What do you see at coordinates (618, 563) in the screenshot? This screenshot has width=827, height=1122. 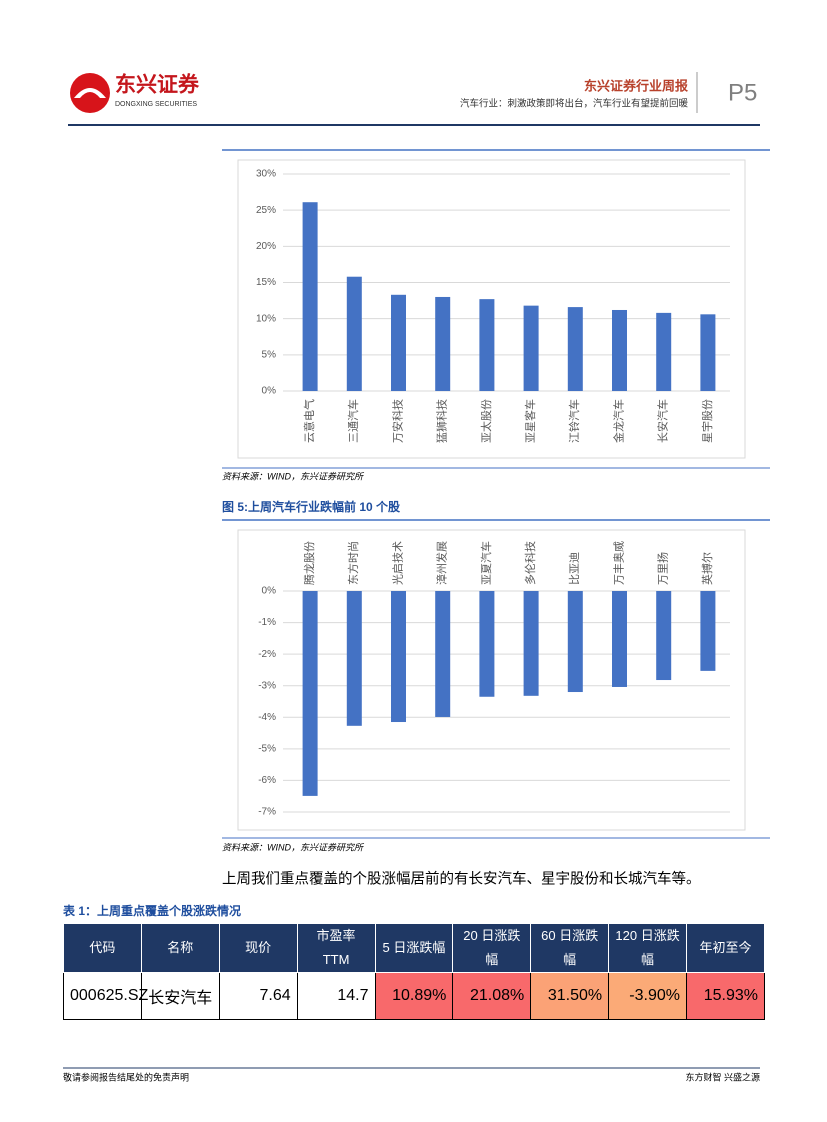 I see `x-tick-label: 万丰奥威` at bounding box center [618, 563].